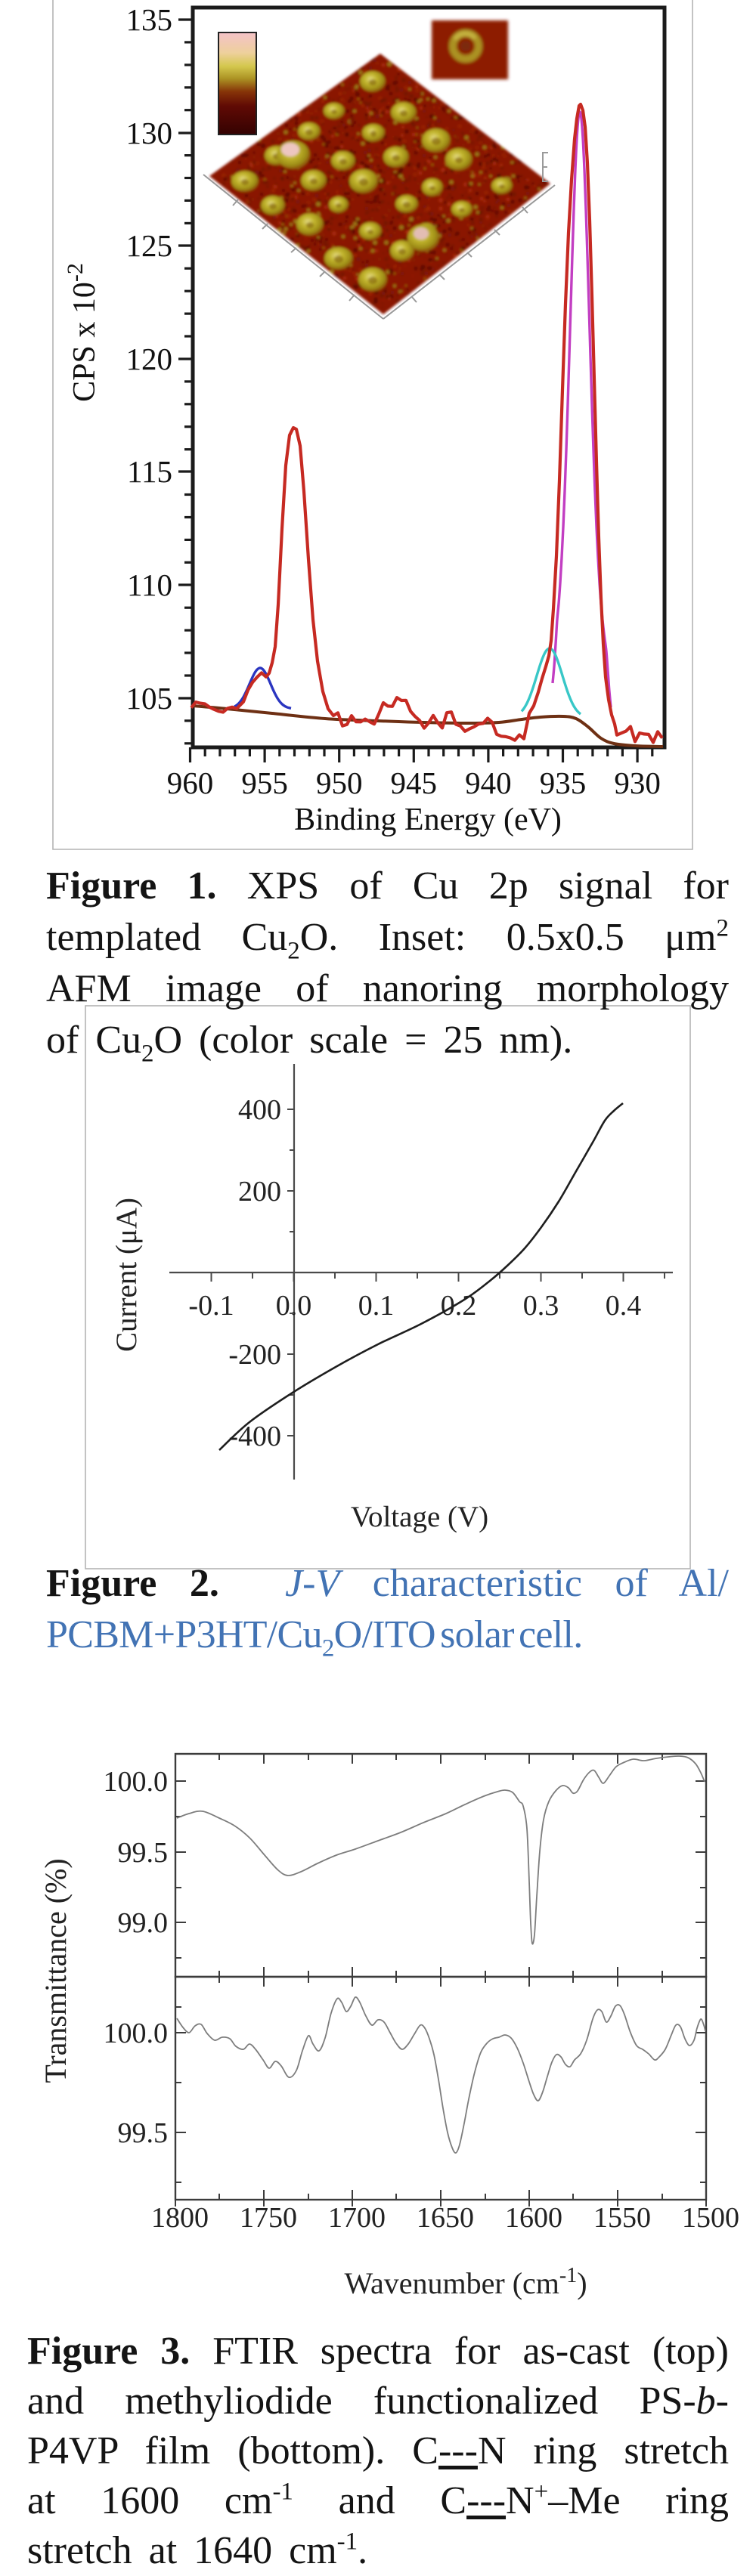  Describe the element at coordinates (711, 2218) in the screenshot. I see `svg-text: 1500` at that location.